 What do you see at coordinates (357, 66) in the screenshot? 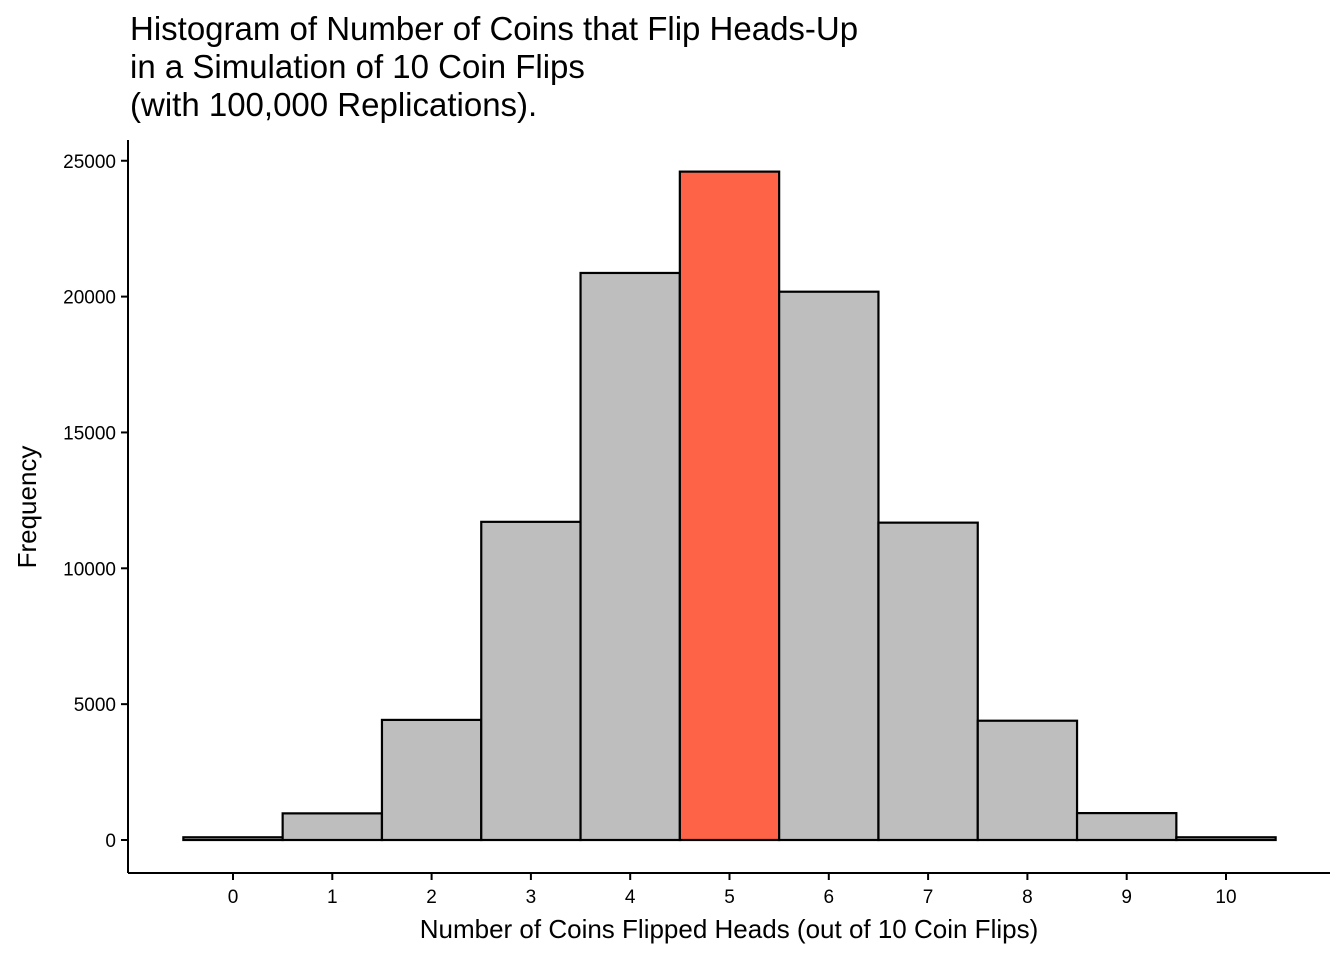
I see `chart-title-line-2: in a Simulation of 10 Coin Flips` at bounding box center [357, 66].